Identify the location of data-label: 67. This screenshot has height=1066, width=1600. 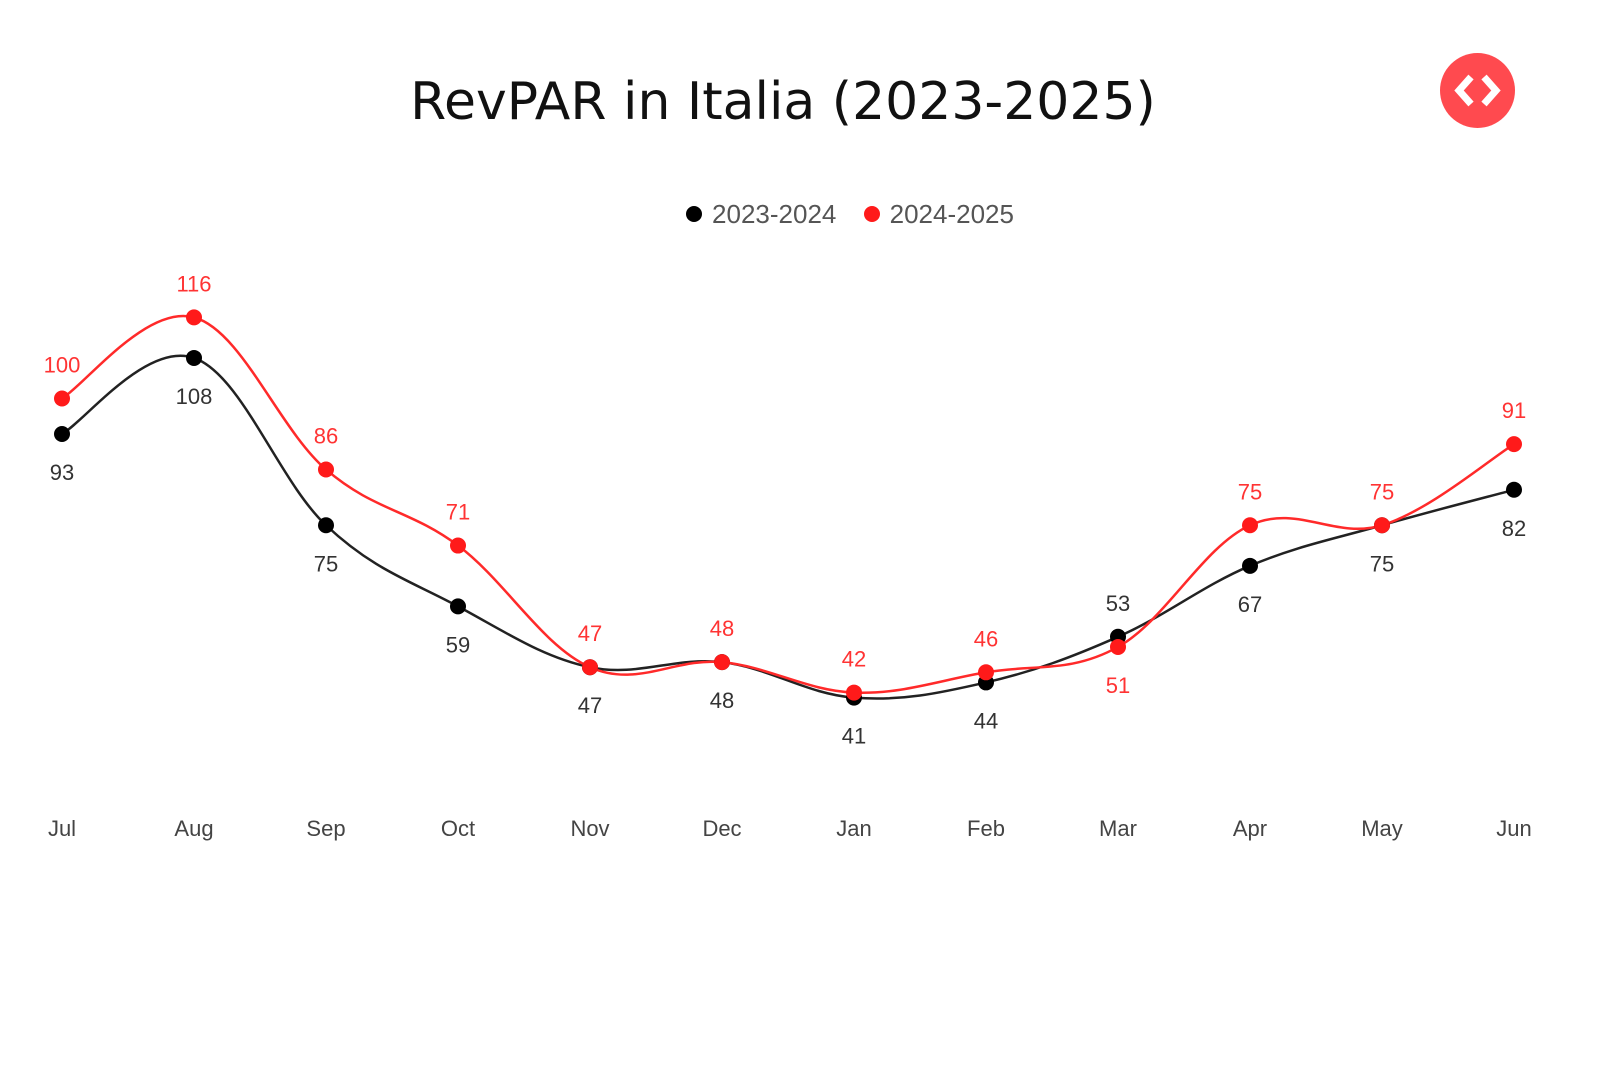
(1250, 604).